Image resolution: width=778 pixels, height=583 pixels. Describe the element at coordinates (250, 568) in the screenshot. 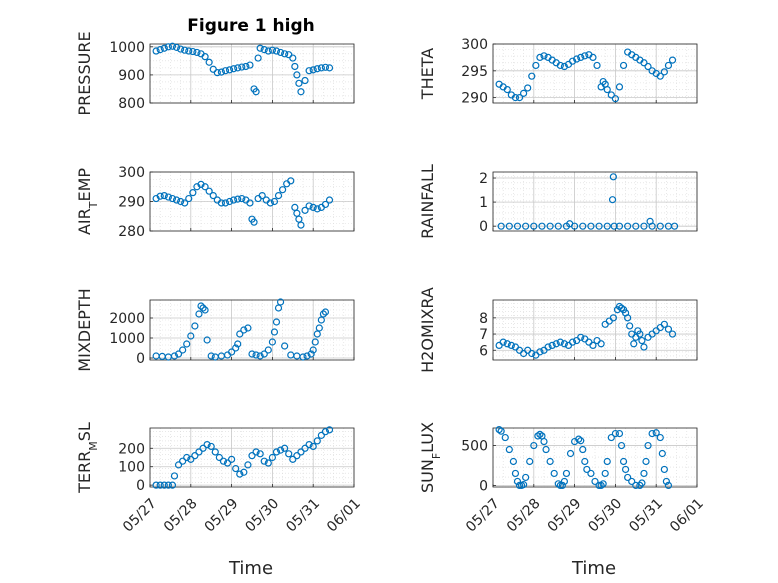

I see `xlabel-left: Time` at that location.